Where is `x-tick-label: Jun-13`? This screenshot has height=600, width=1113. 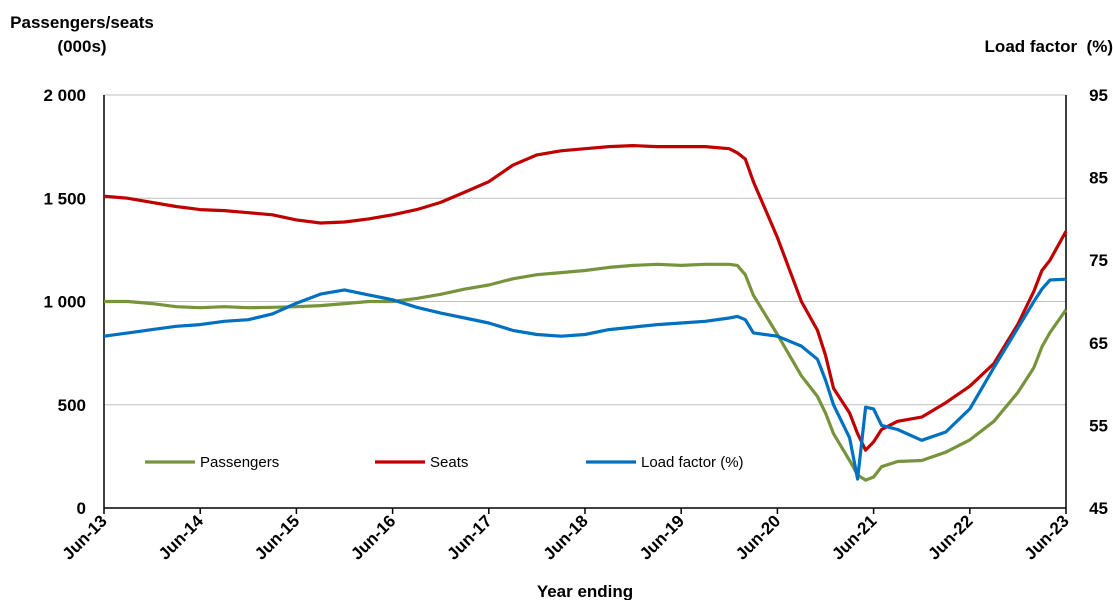 x-tick-label: Jun-13 is located at coordinates (85, 537).